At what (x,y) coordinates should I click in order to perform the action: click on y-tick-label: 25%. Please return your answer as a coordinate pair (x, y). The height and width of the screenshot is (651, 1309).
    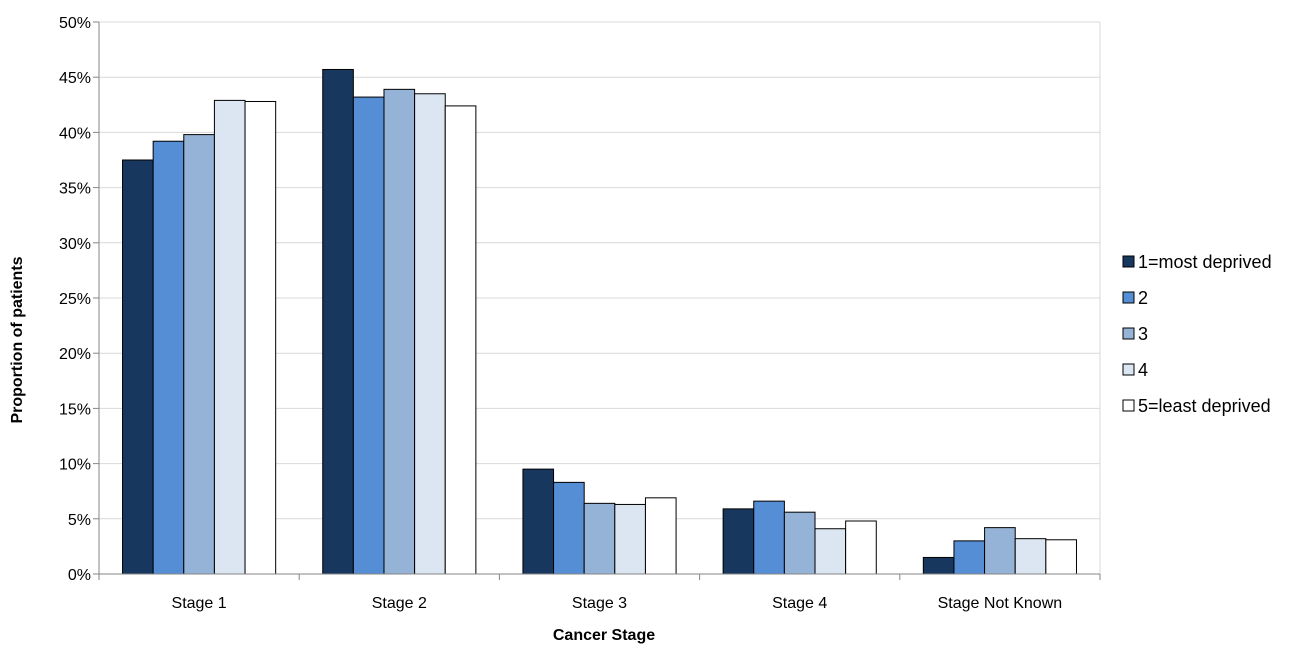
    Looking at the image, I should click on (75, 299).